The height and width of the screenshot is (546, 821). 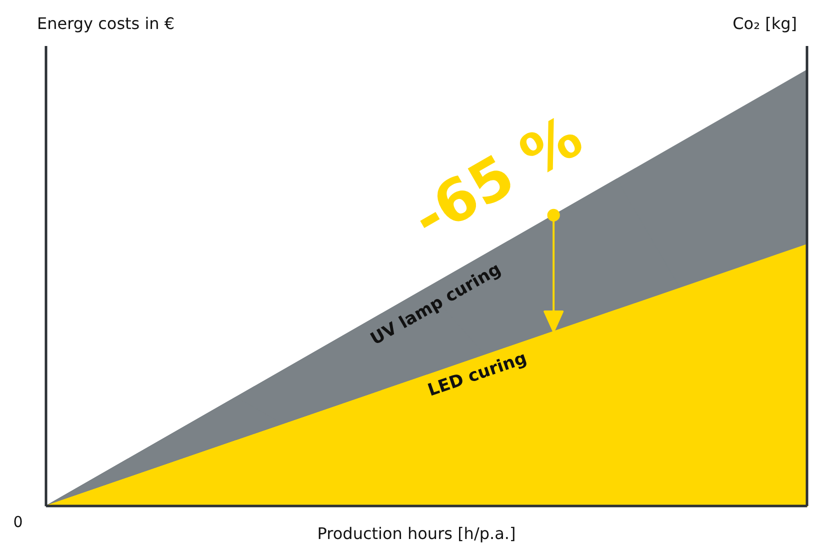 What do you see at coordinates (18, 522) in the screenshot?
I see `text: 0` at bounding box center [18, 522].